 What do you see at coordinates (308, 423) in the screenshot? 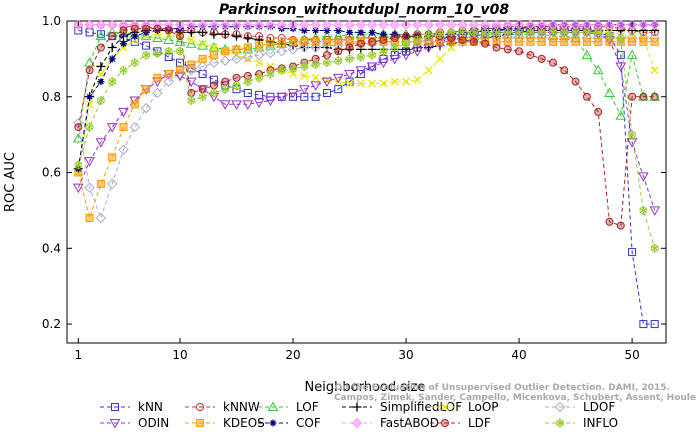
I see `legend-label: COF` at bounding box center [308, 423].